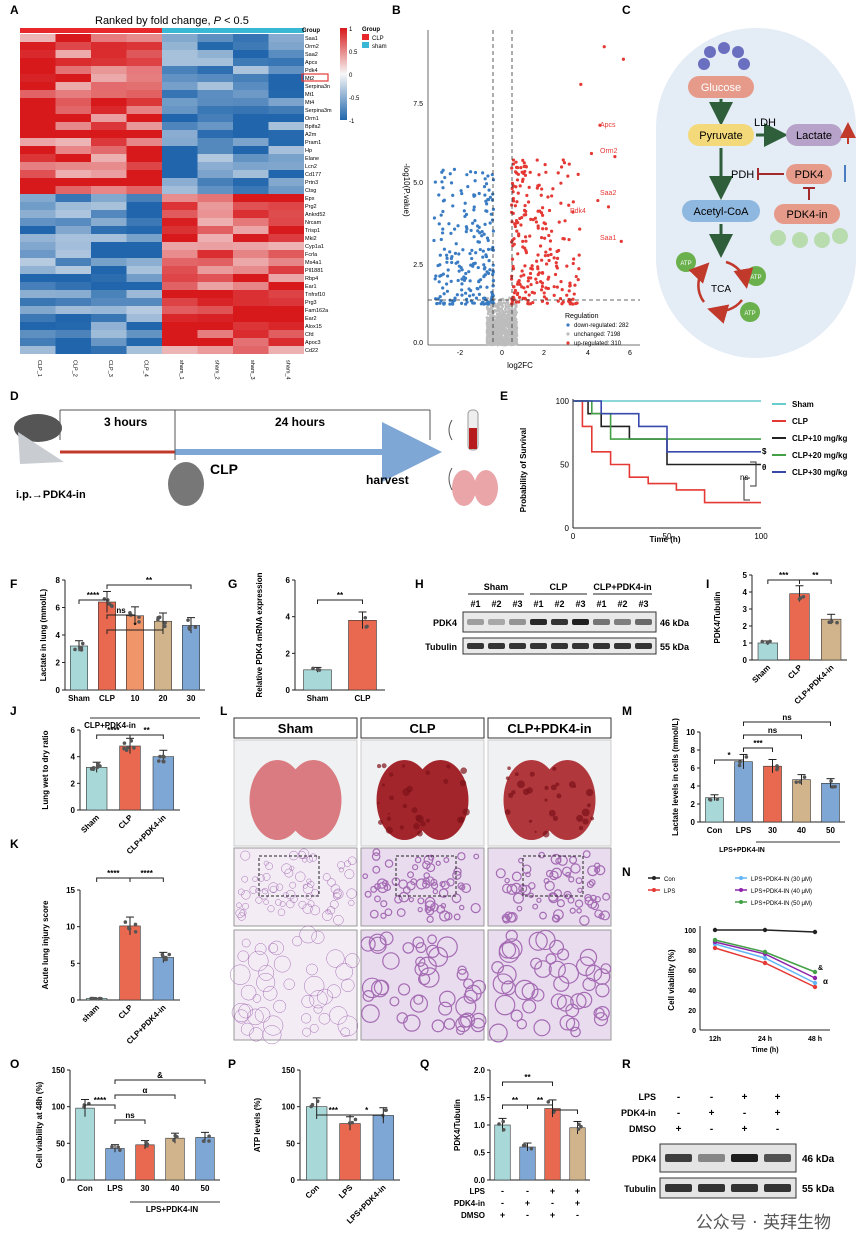 Image resolution: width=865 pixels, height=1243 pixels. What do you see at coordinates (502, 1215) in the screenshot?
I see `row-sign: +` at bounding box center [502, 1215].